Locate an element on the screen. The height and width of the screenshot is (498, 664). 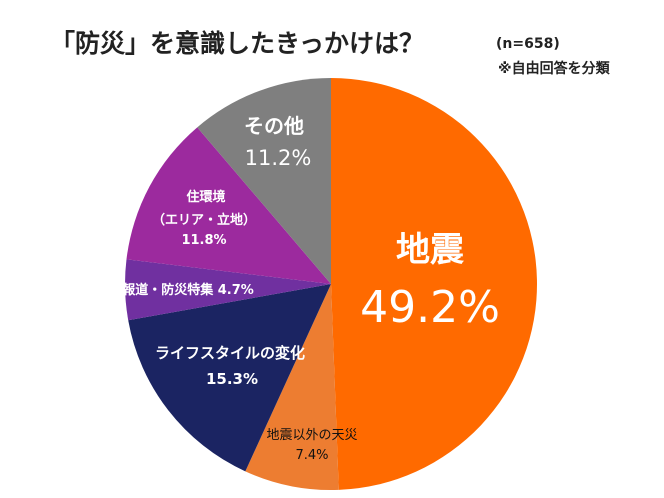
slice-label-news: 報道・防災特集 4.7% is located at coordinates (188, 288).